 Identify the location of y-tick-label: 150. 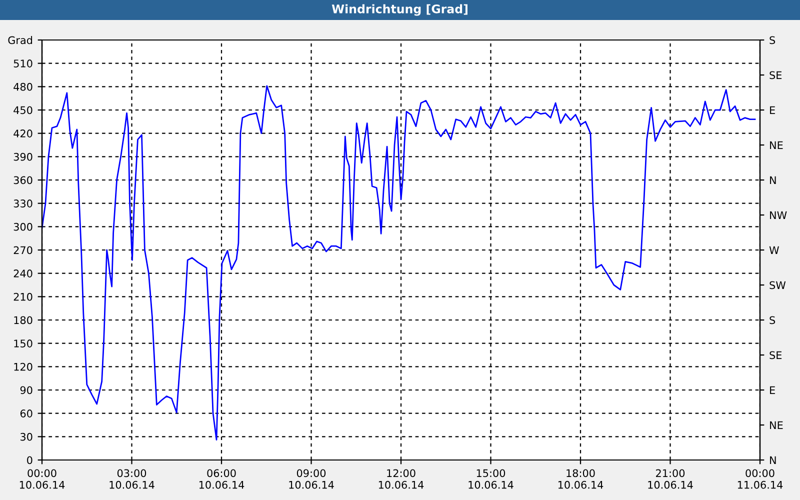
(23, 344).